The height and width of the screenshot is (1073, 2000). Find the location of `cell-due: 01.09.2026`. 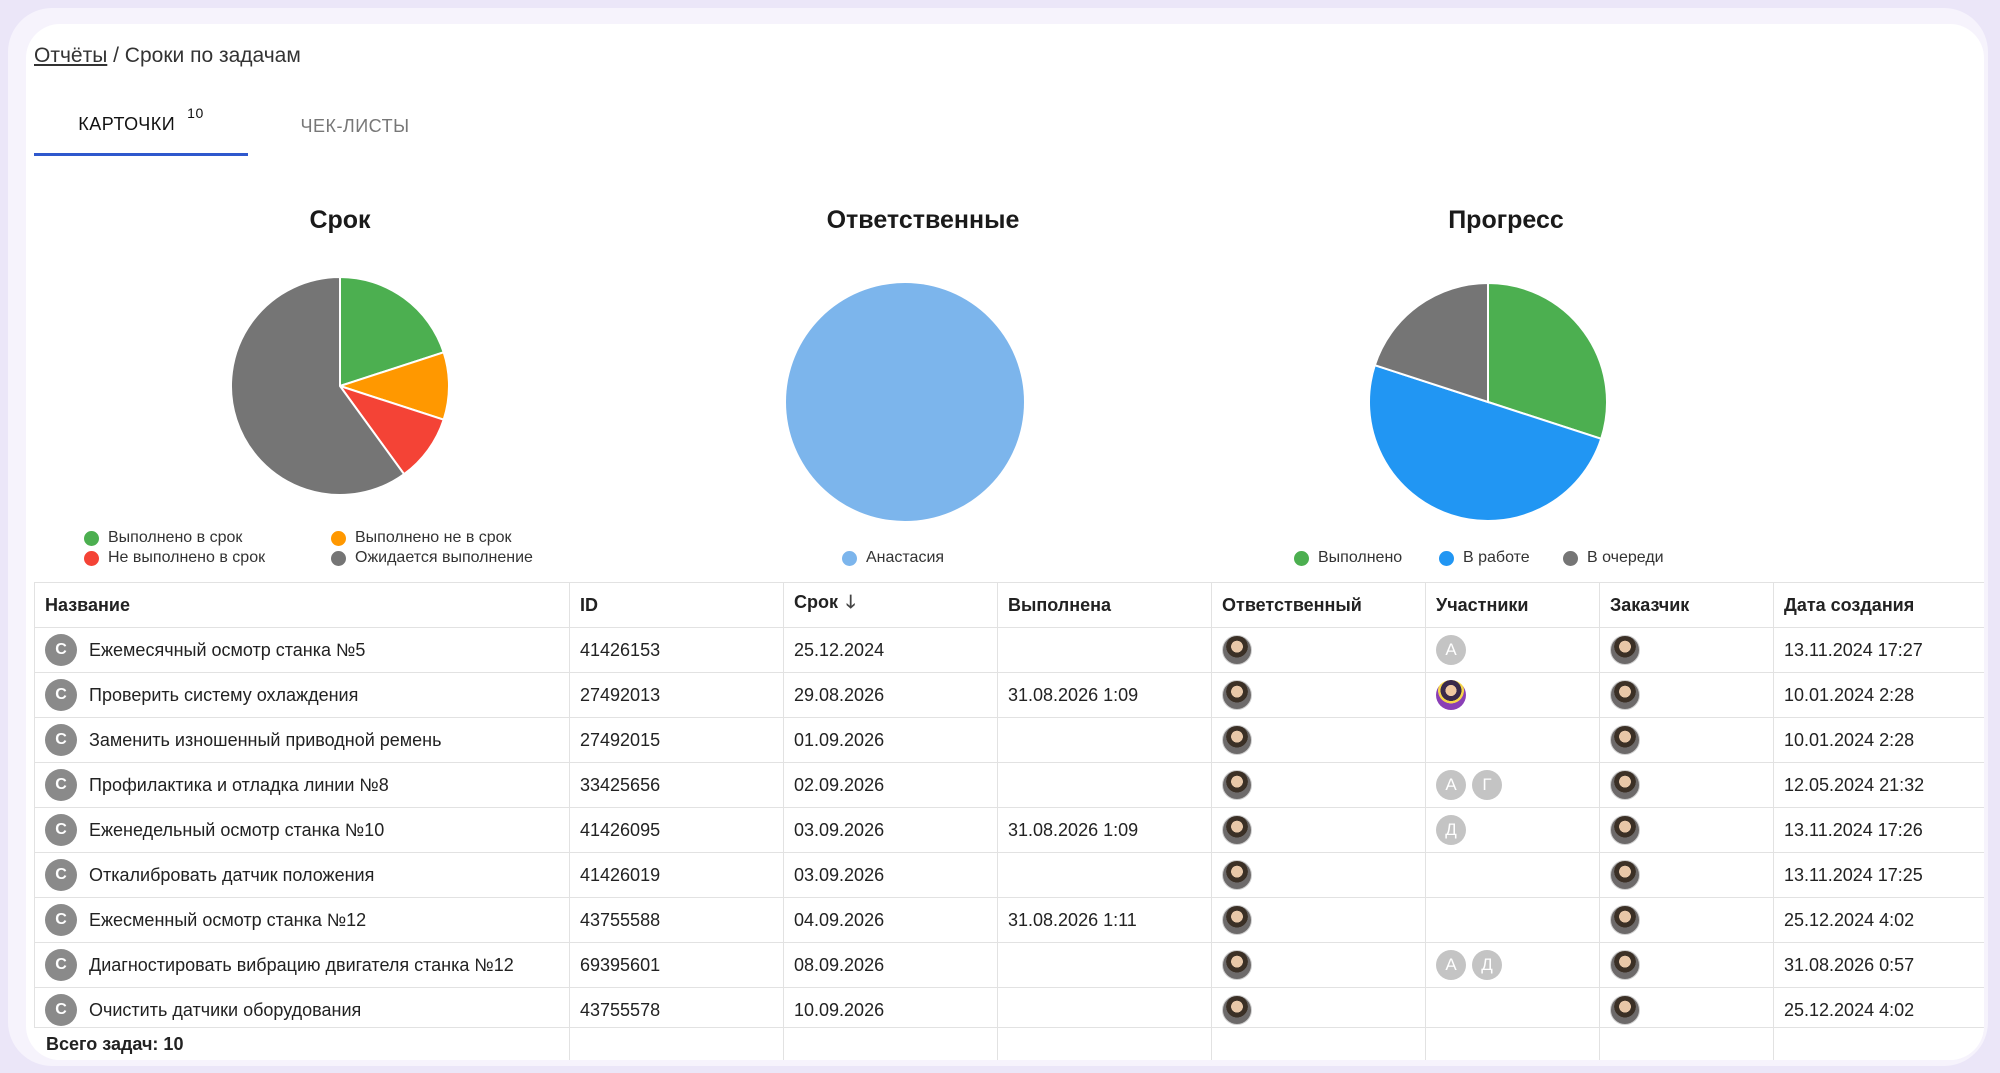

cell-due: 01.09.2026 is located at coordinates (890, 740).